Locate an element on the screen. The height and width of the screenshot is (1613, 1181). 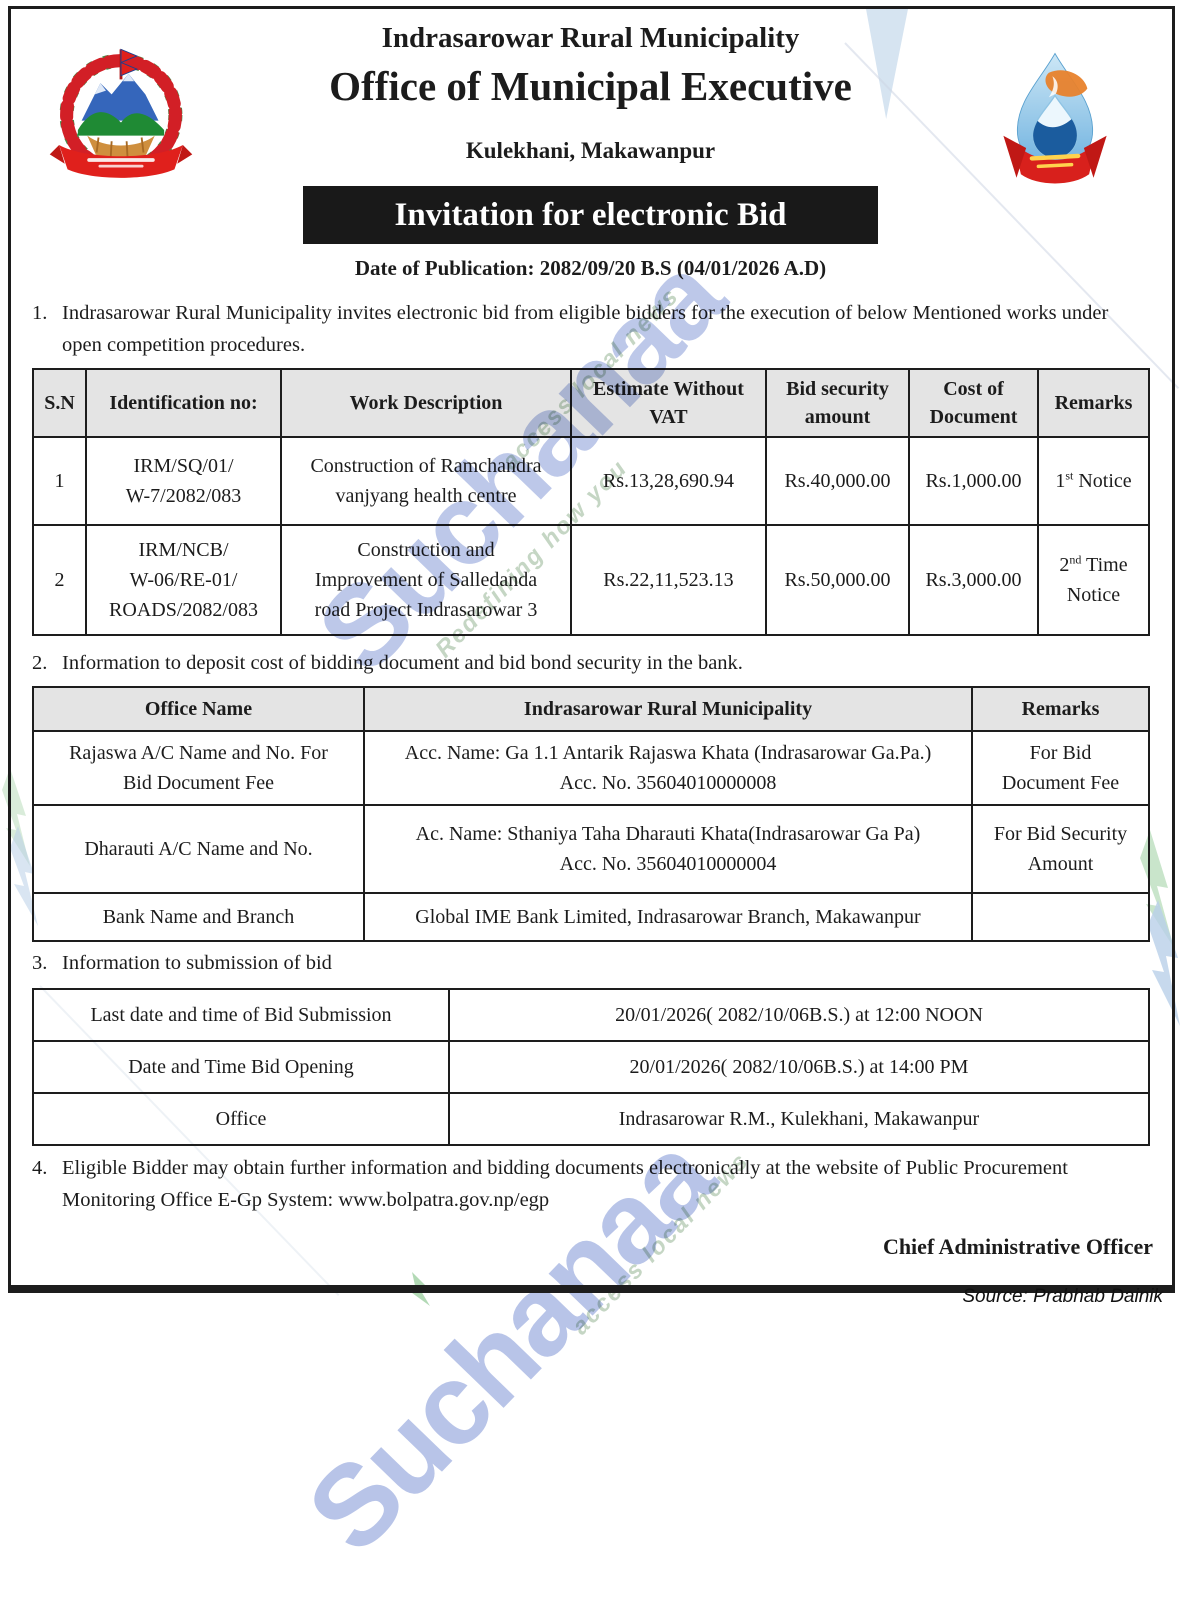
office-line: Bid Document Fee is located at coordinates (198, 783).